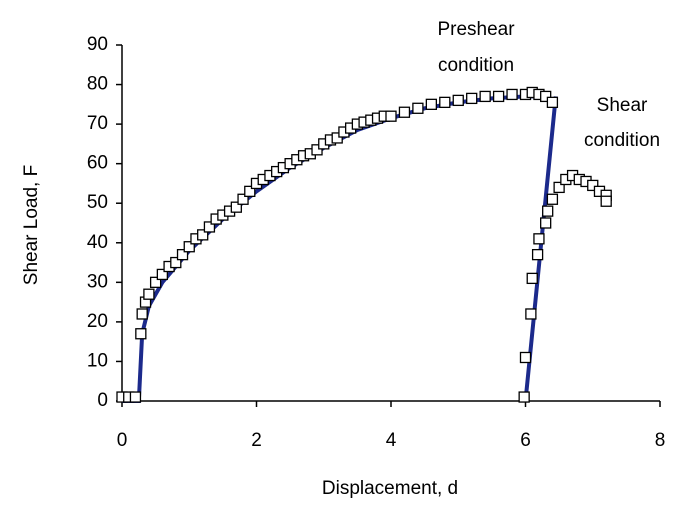 The height and width of the screenshot is (510, 687). What do you see at coordinates (97, 202) in the screenshot?
I see `y-tick-label: 50` at bounding box center [97, 202].